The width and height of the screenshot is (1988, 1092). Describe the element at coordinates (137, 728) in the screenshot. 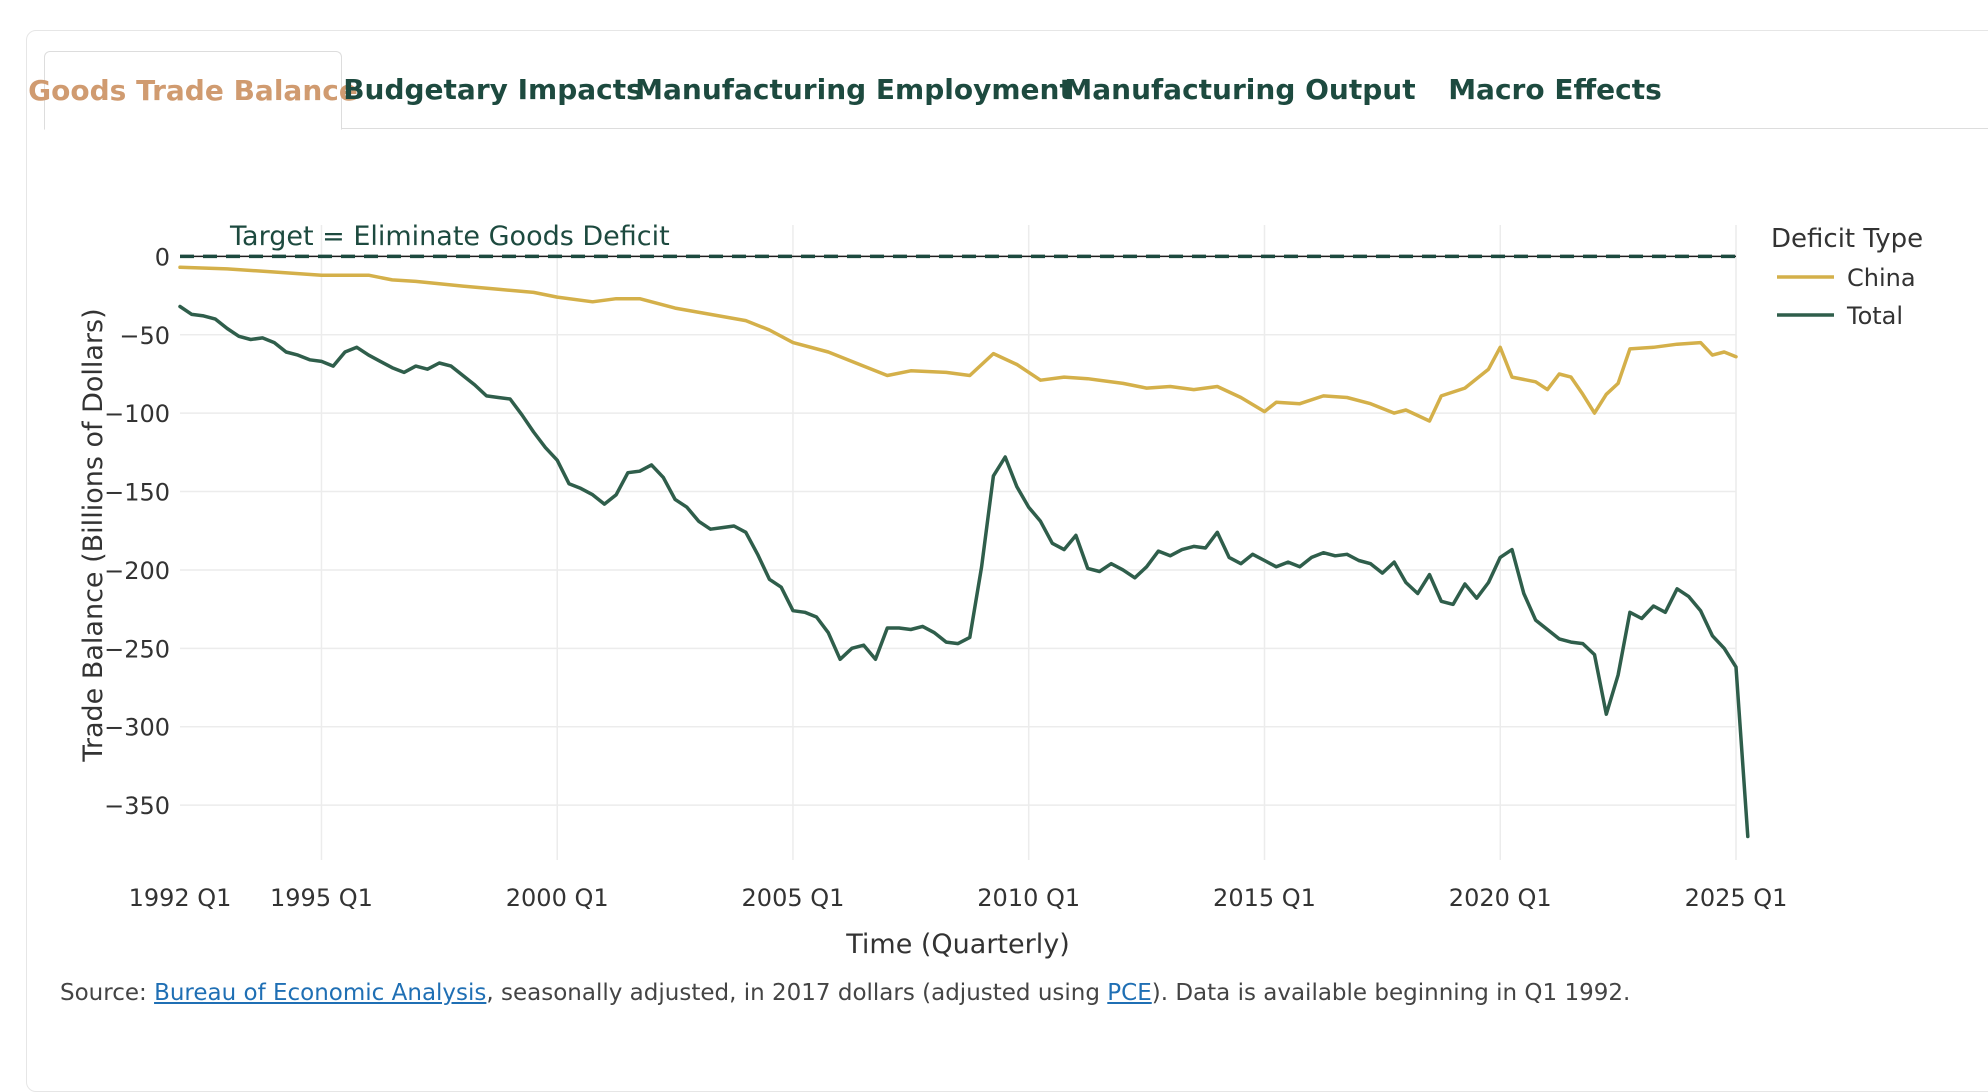

I see `y-tick-label: −300` at that location.